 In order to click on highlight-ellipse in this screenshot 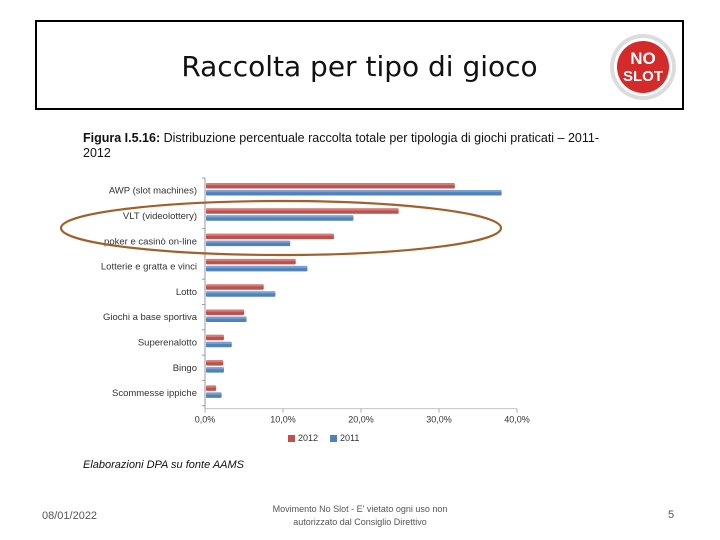, I will do `click(281, 228)`.